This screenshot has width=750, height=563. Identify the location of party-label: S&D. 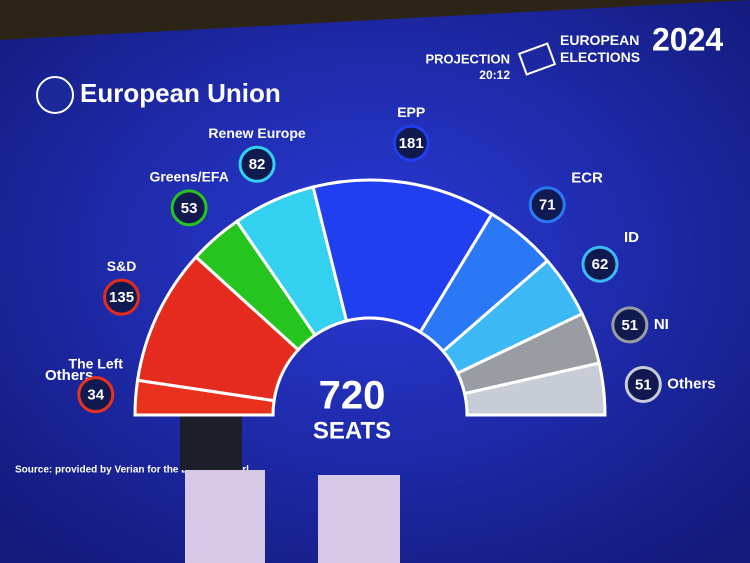
(122, 266).